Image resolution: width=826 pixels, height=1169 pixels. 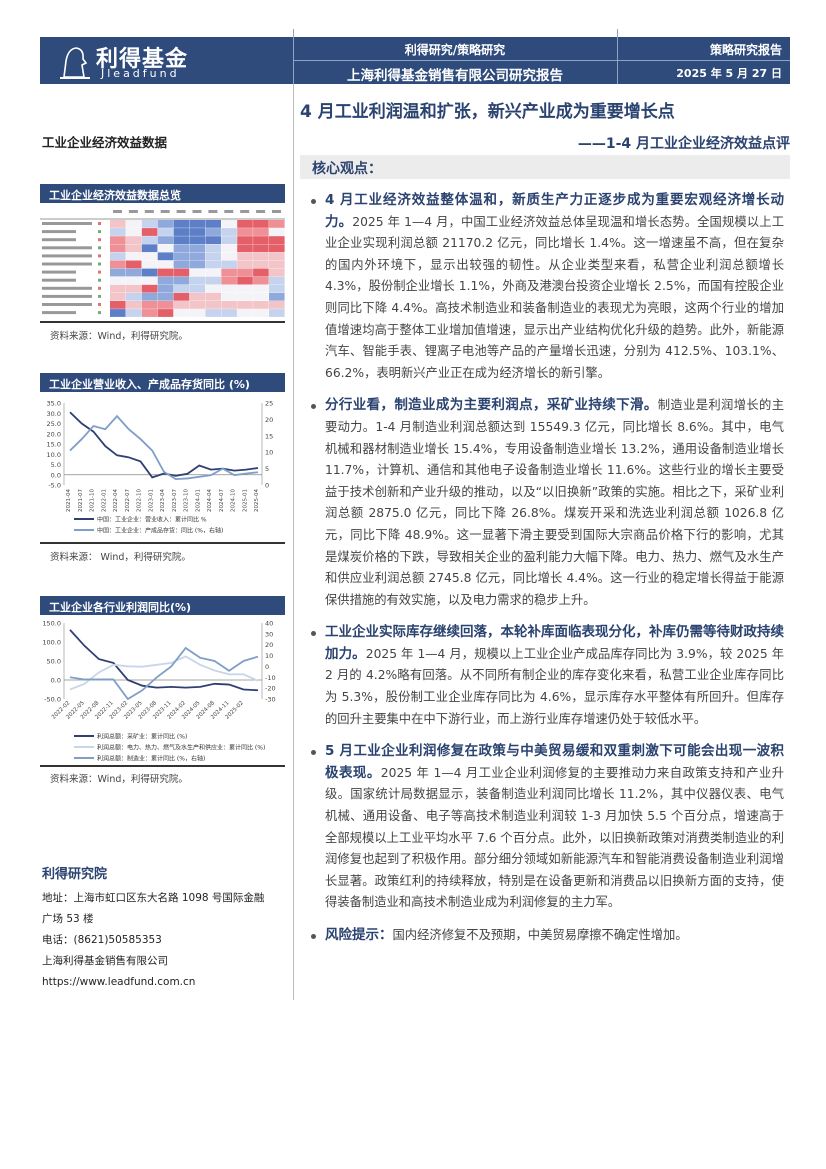 What do you see at coordinates (51, 643) in the screenshot?
I see `y-tick-label: 100.0` at bounding box center [51, 643].